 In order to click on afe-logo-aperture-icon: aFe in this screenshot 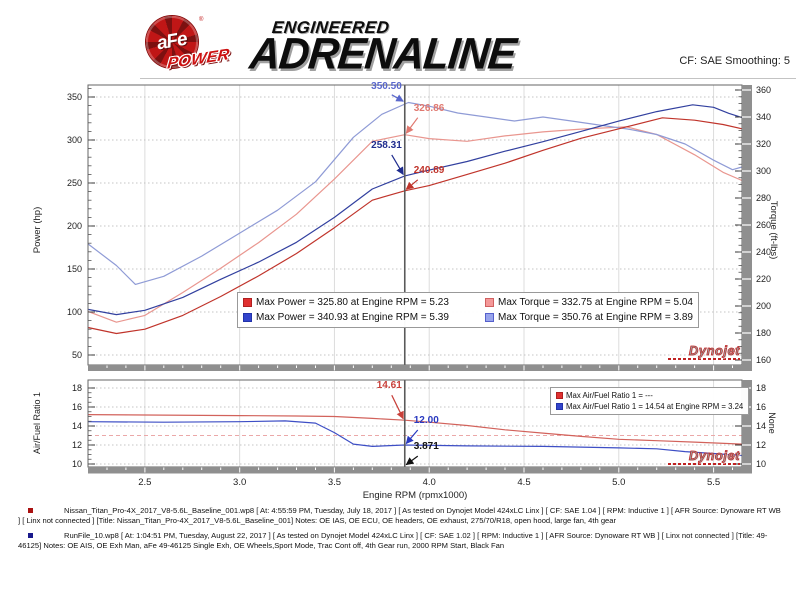, I will do `click(172, 42)`.